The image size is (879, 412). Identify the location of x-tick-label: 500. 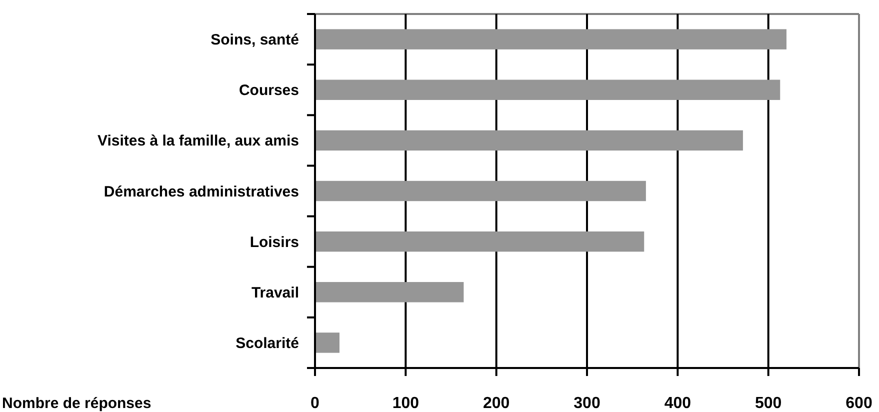
(768, 403).